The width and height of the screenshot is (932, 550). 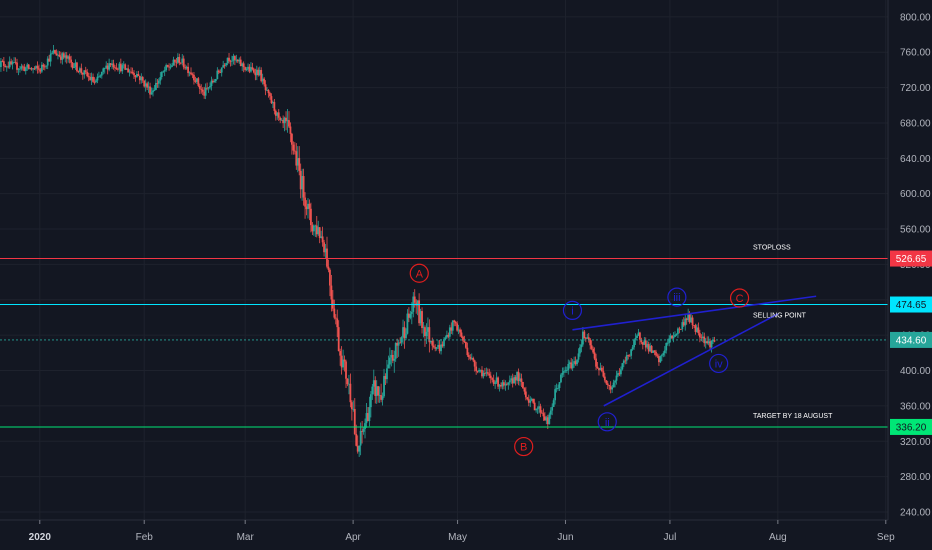 What do you see at coordinates (778, 537) in the screenshot?
I see `x-tick-label: Aug` at bounding box center [778, 537].